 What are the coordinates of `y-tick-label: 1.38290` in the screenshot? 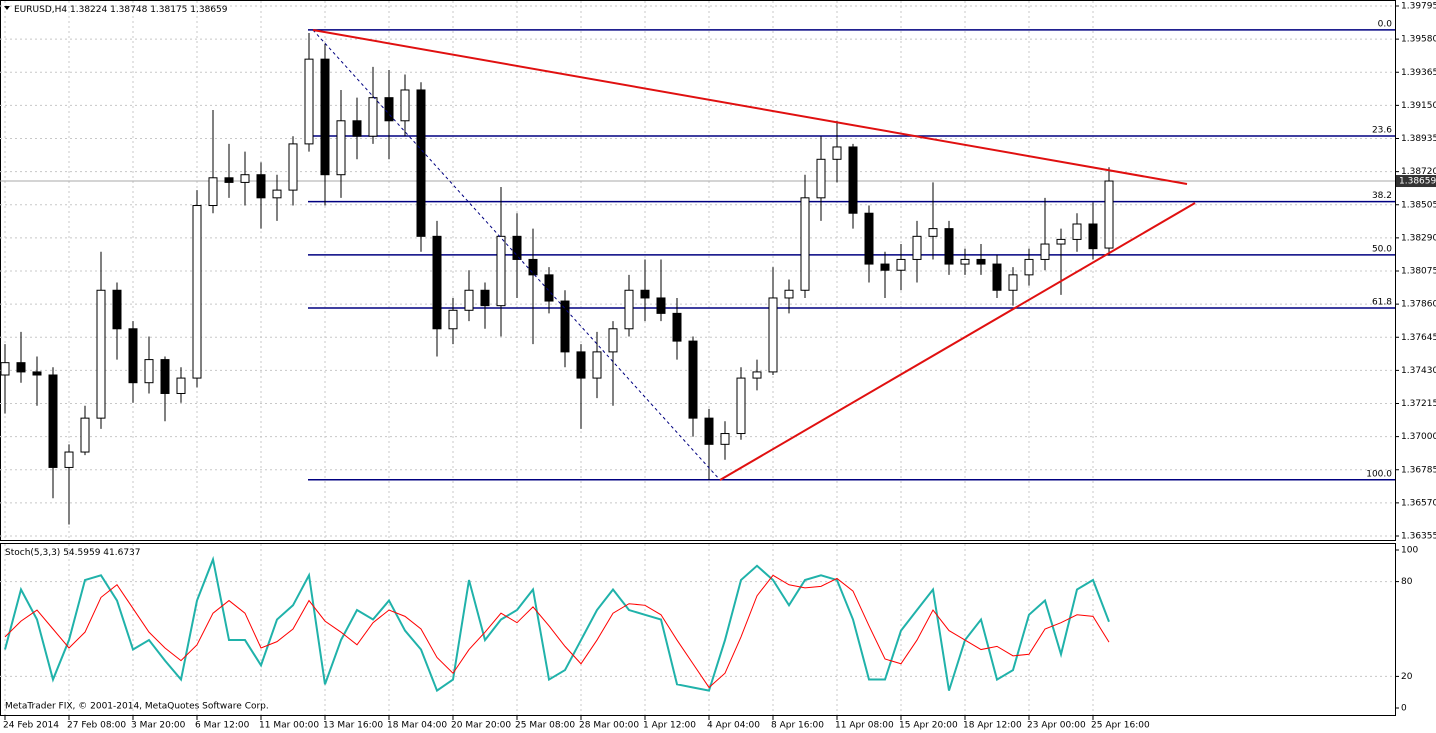 It's located at (1418, 238).